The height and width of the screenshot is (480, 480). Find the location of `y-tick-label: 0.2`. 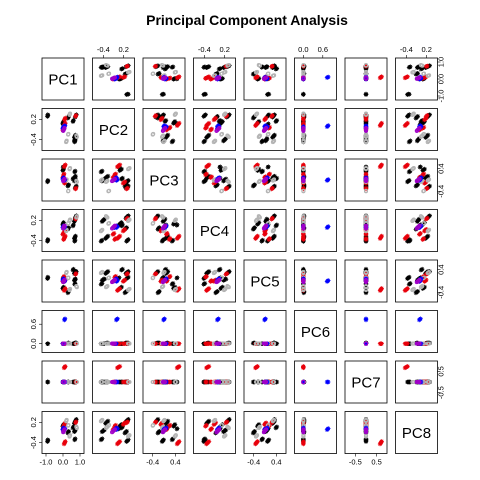

y-tick-label: 0.2 is located at coordinates (33, 220).